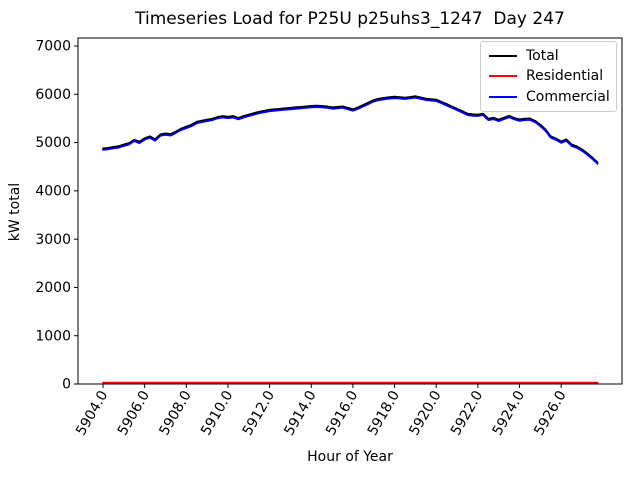  What do you see at coordinates (565, 76) in the screenshot?
I see `legend-label: Residential` at bounding box center [565, 76].